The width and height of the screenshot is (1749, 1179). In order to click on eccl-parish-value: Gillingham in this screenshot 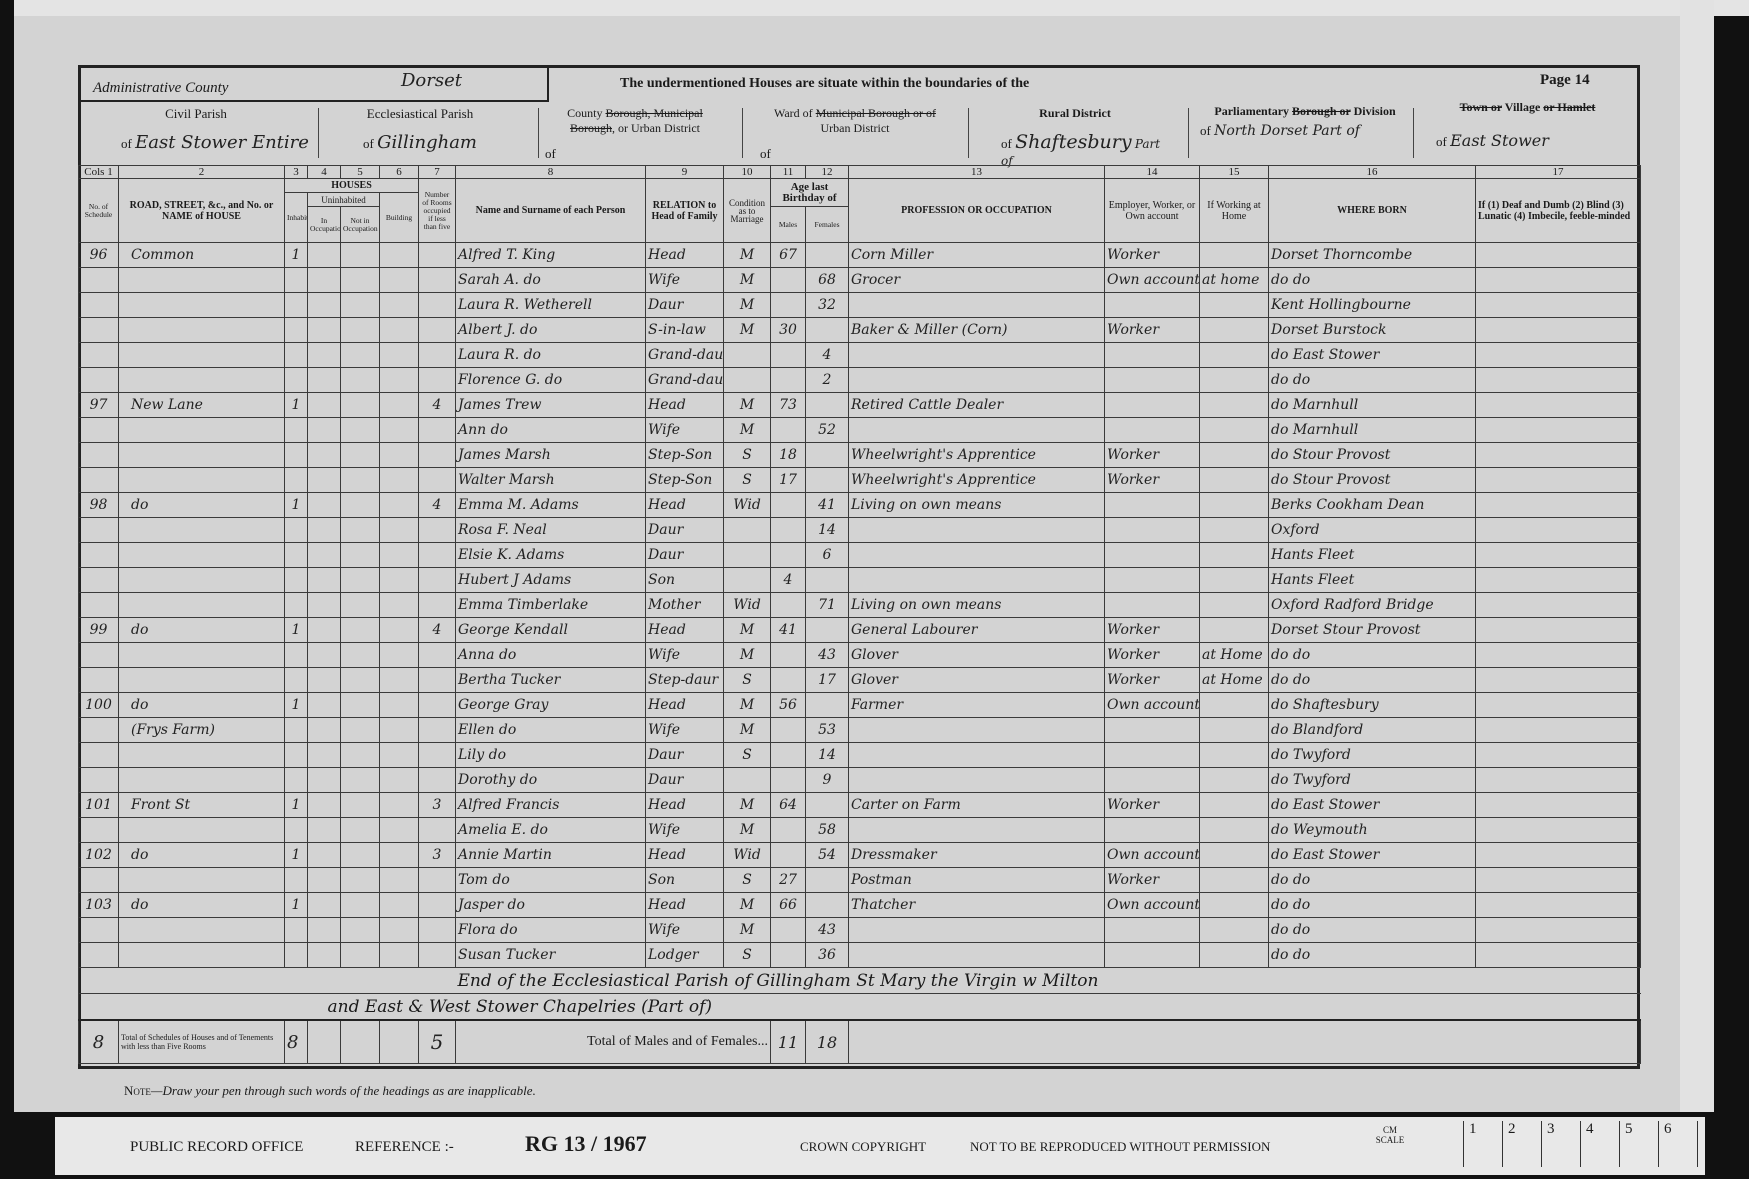, I will do `click(427, 142)`.